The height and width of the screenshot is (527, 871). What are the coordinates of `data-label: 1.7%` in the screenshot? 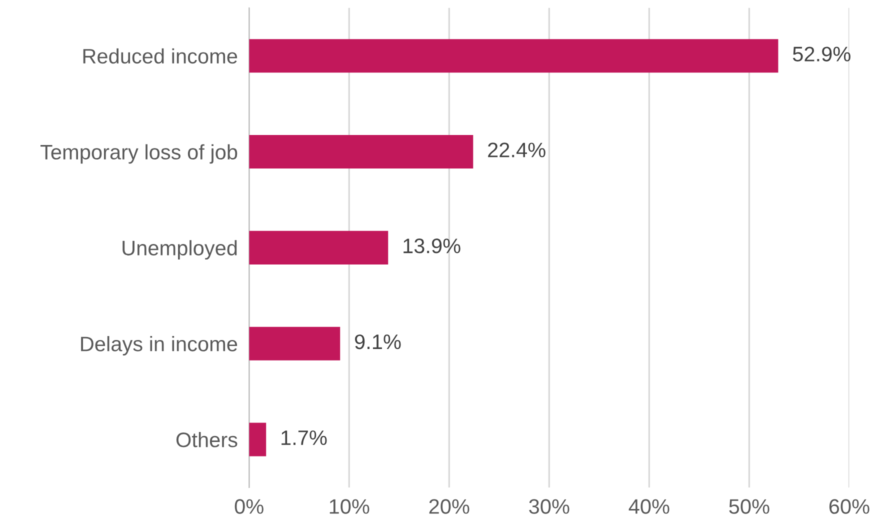 It's located at (304, 438).